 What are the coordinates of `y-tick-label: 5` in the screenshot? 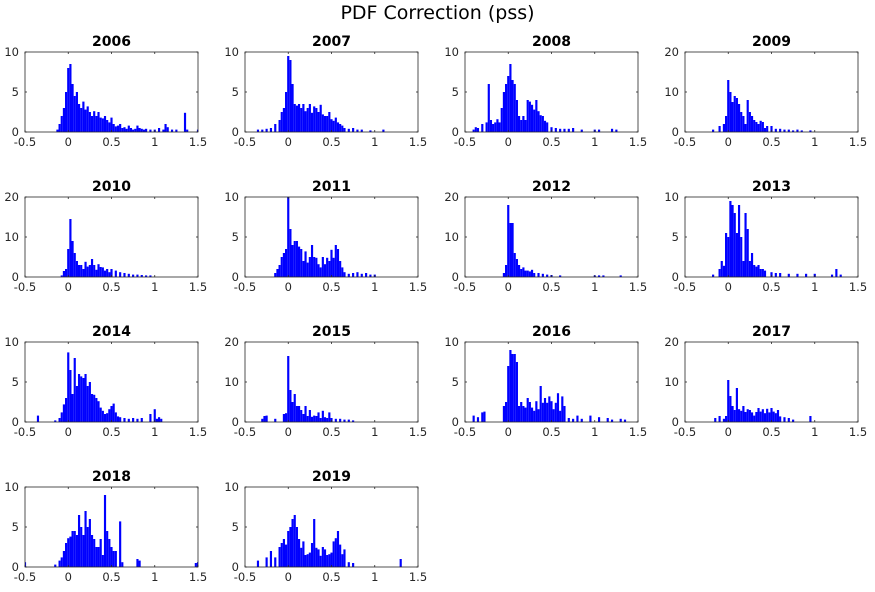 It's located at (455, 382).